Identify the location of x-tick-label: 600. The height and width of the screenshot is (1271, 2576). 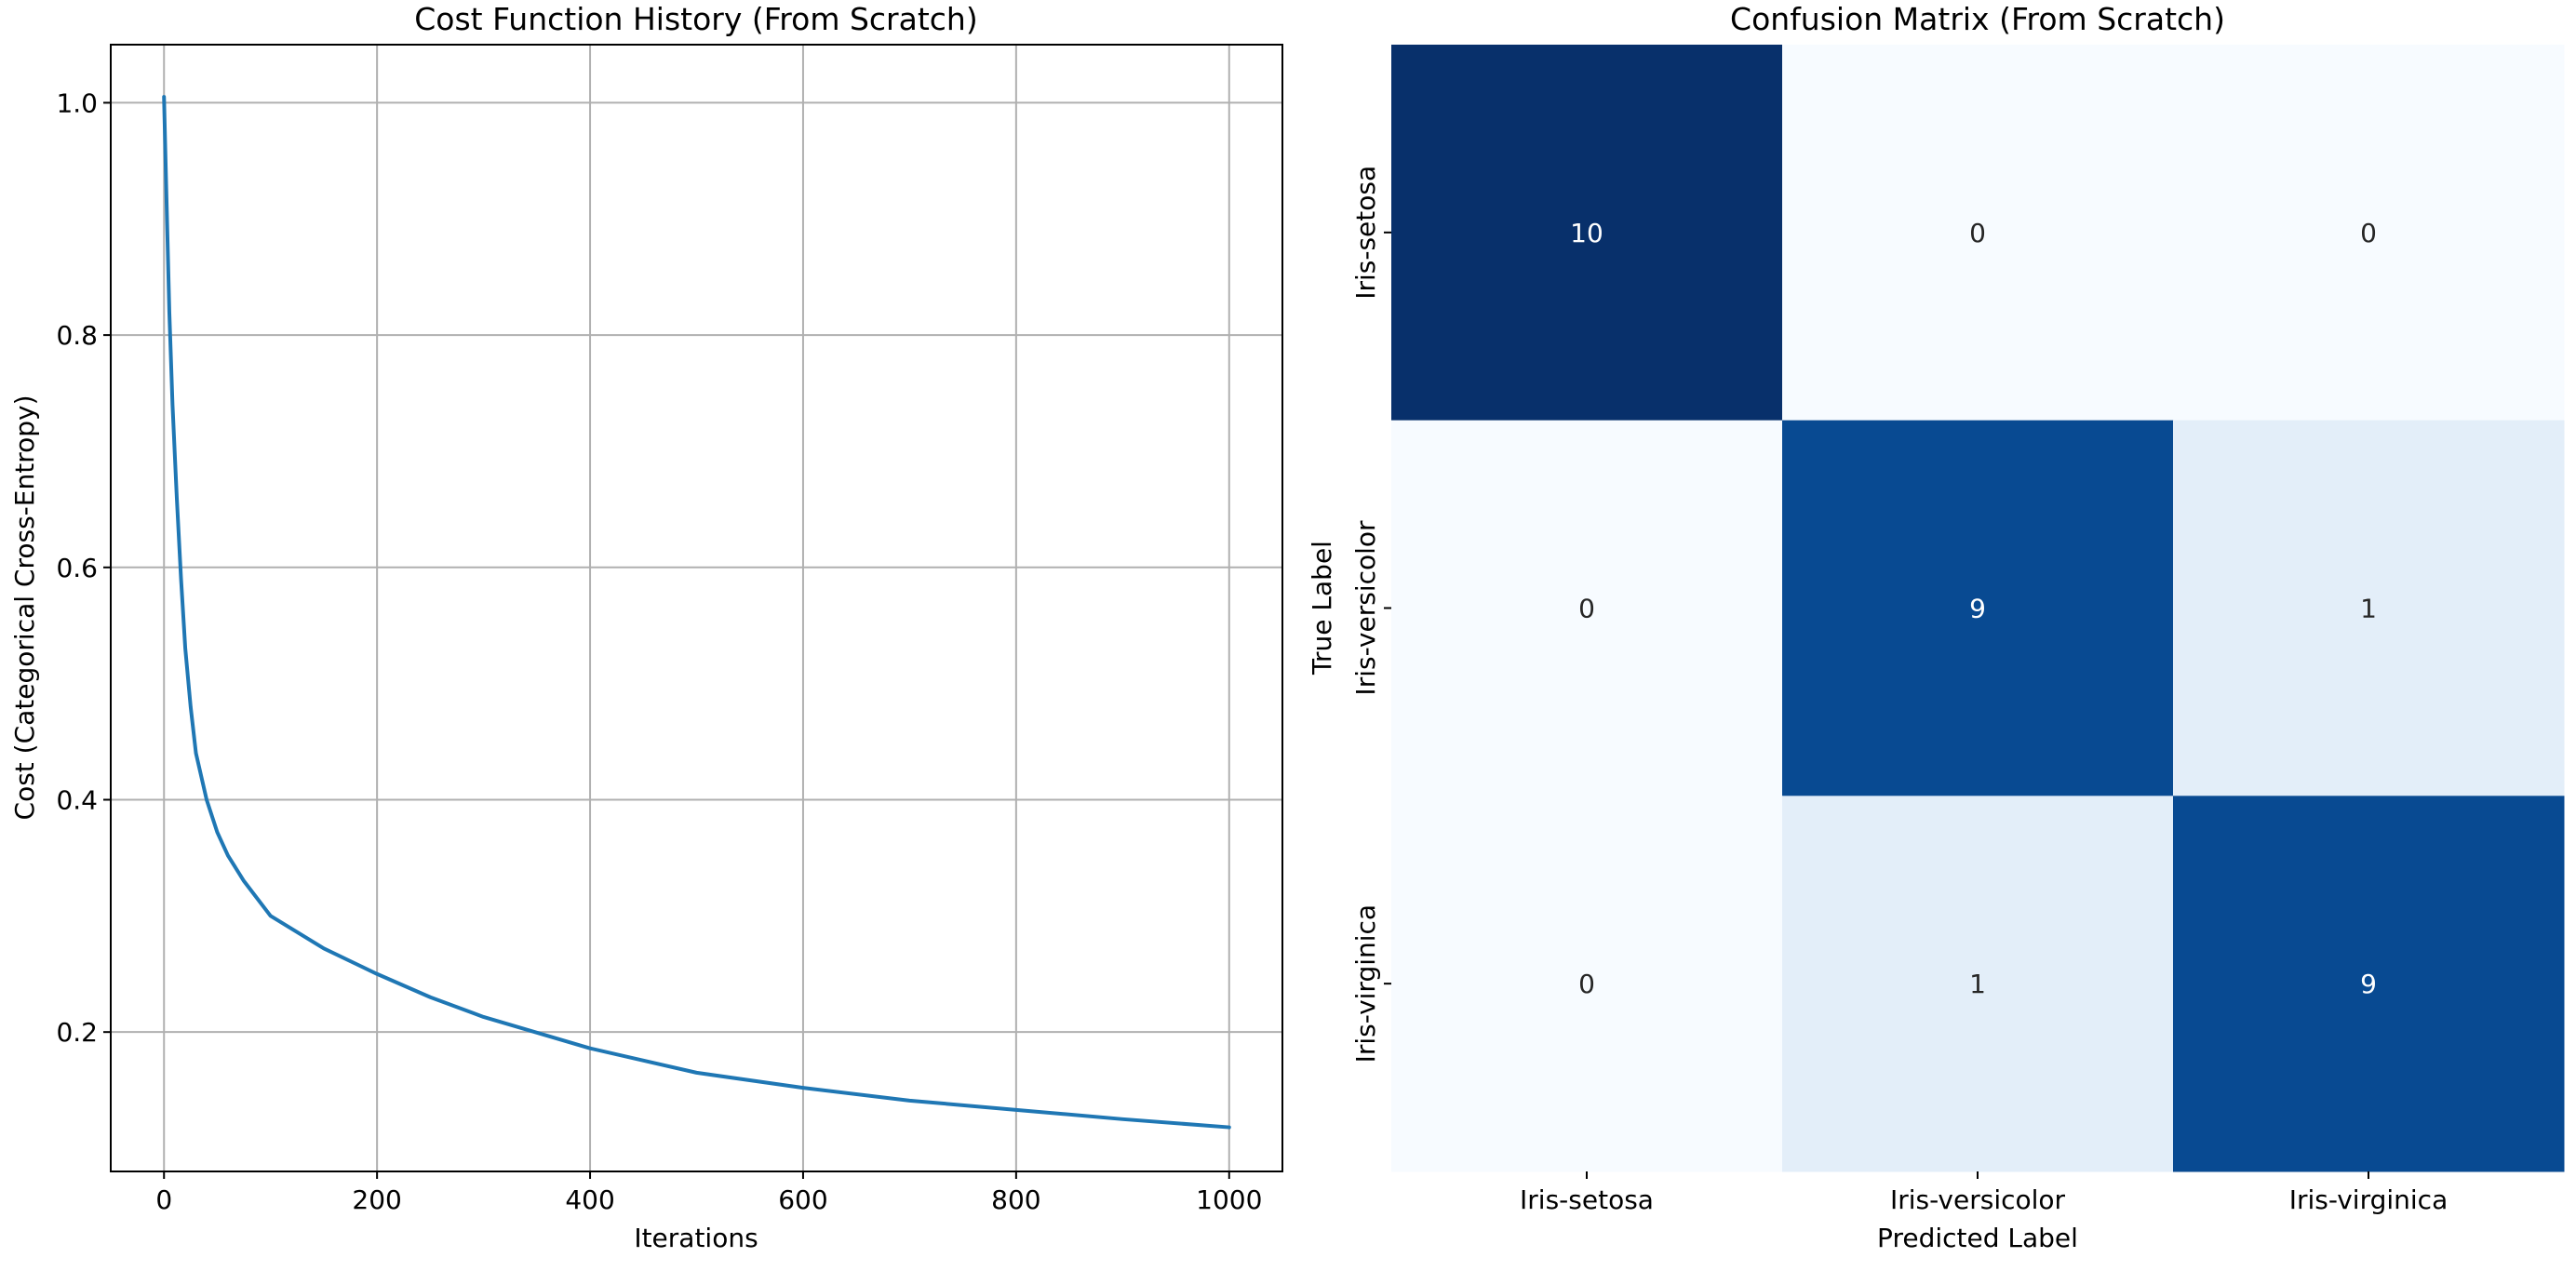
(802, 1199).